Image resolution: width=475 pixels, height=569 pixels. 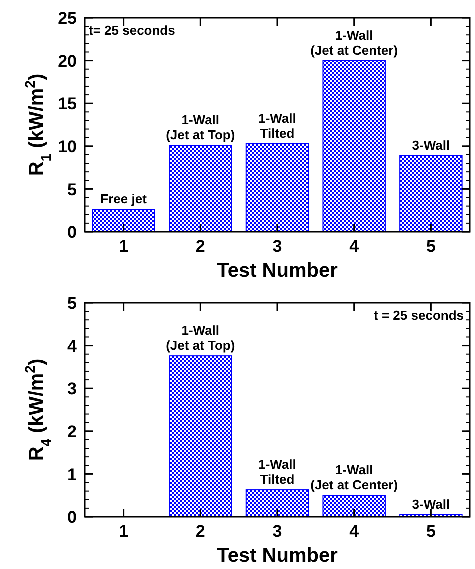 I want to click on y-tick-label: 25, so click(x=67, y=18).